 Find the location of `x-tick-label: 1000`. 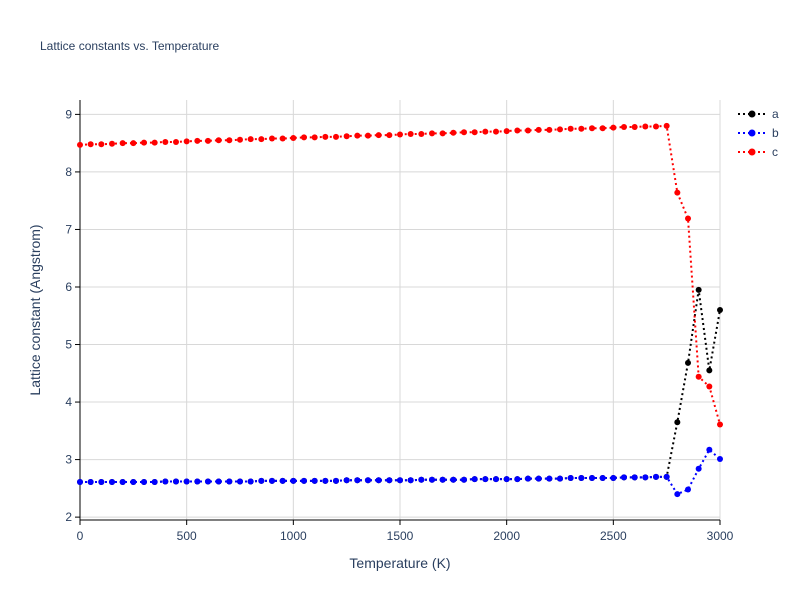

x-tick-label: 1000 is located at coordinates (293, 536).